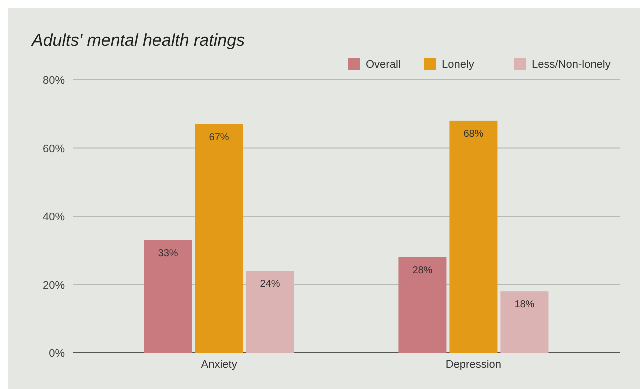  I want to click on y-tick-label: 0%, so click(57, 354).